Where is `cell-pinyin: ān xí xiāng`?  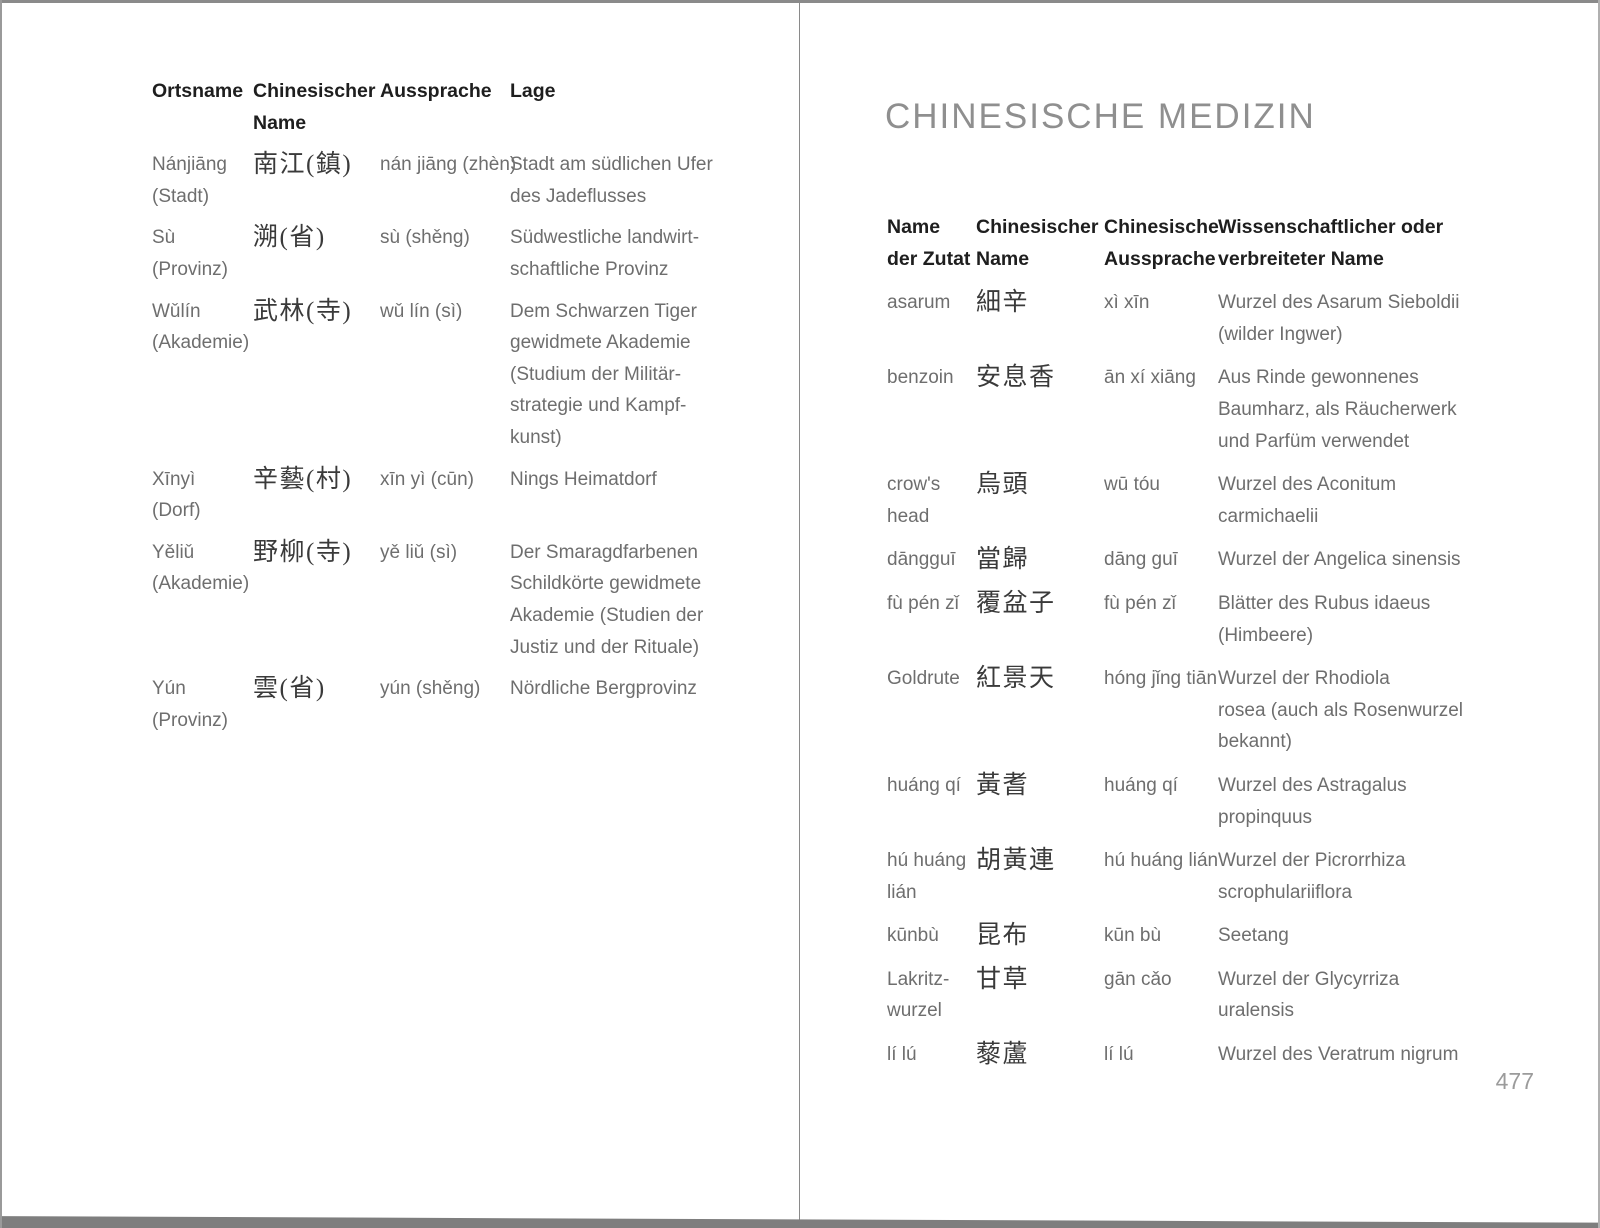 cell-pinyin: ān xí xiāng is located at coordinates (1161, 409).